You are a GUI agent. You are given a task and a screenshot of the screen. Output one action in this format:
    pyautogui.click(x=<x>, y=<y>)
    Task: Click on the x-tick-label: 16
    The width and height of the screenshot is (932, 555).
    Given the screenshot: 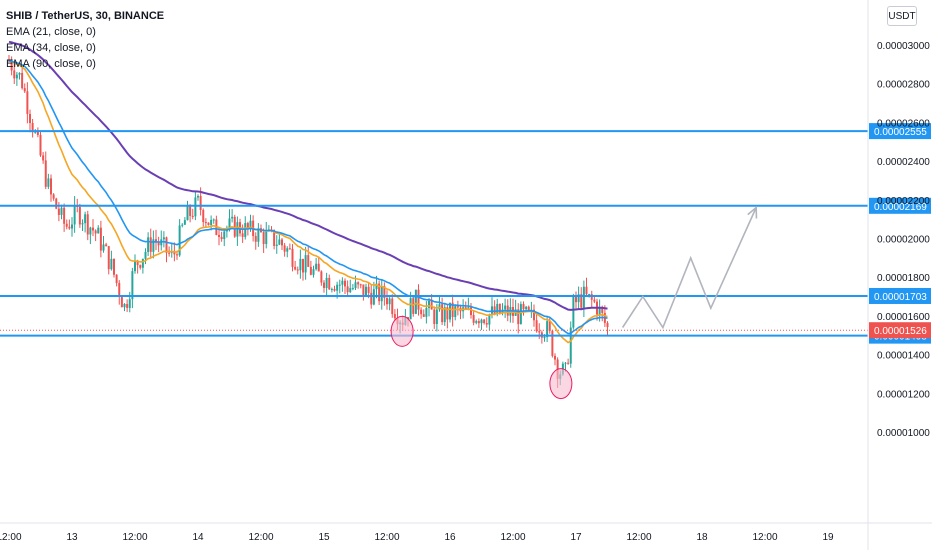 What is the action you would take?
    pyautogui.click(x=450, y=537)
    